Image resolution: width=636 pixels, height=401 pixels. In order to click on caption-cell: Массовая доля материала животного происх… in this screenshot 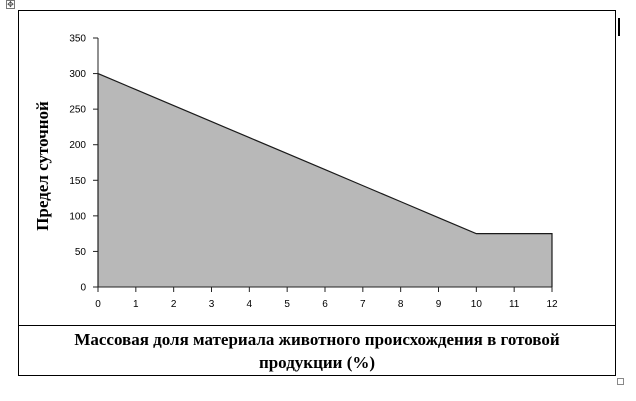, I will do `click(317, 350)`.